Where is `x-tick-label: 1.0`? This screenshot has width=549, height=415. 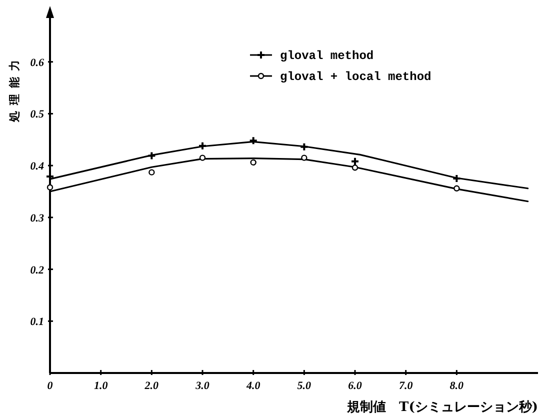
x-tick-label: 1.0 is located at coordinates (101, 386).